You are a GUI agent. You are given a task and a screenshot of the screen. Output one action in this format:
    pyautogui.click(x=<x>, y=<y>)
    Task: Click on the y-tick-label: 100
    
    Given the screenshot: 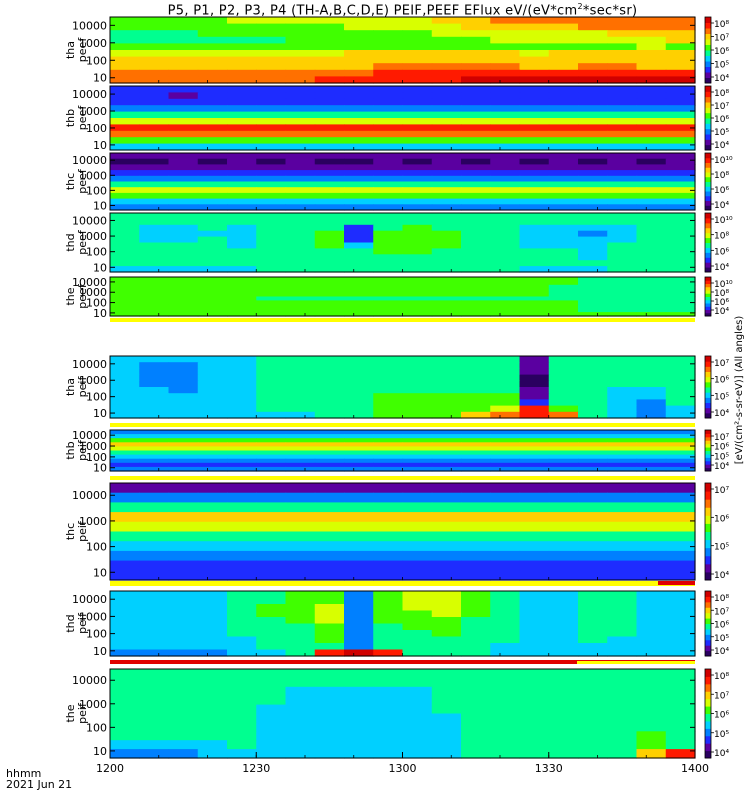 What is the action you would take?
    pyautogui.click(x=96, y=128)
    